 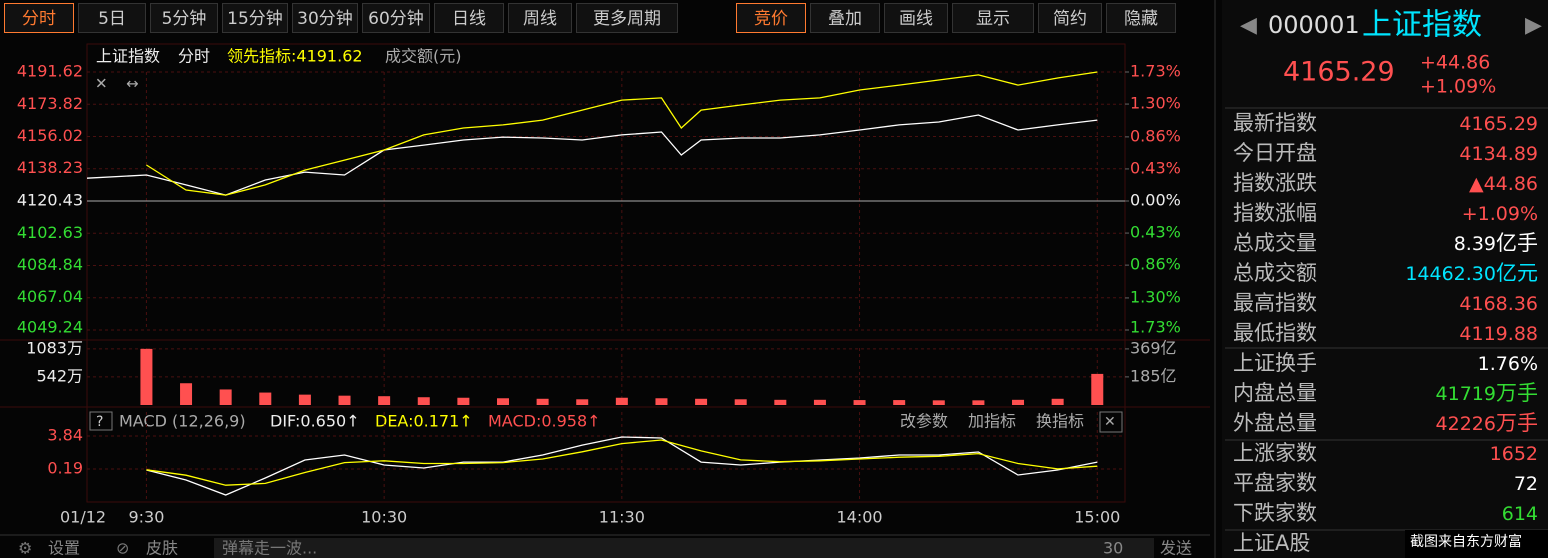 I want to click on close-icon: ✕, so click(x=101, y=84).